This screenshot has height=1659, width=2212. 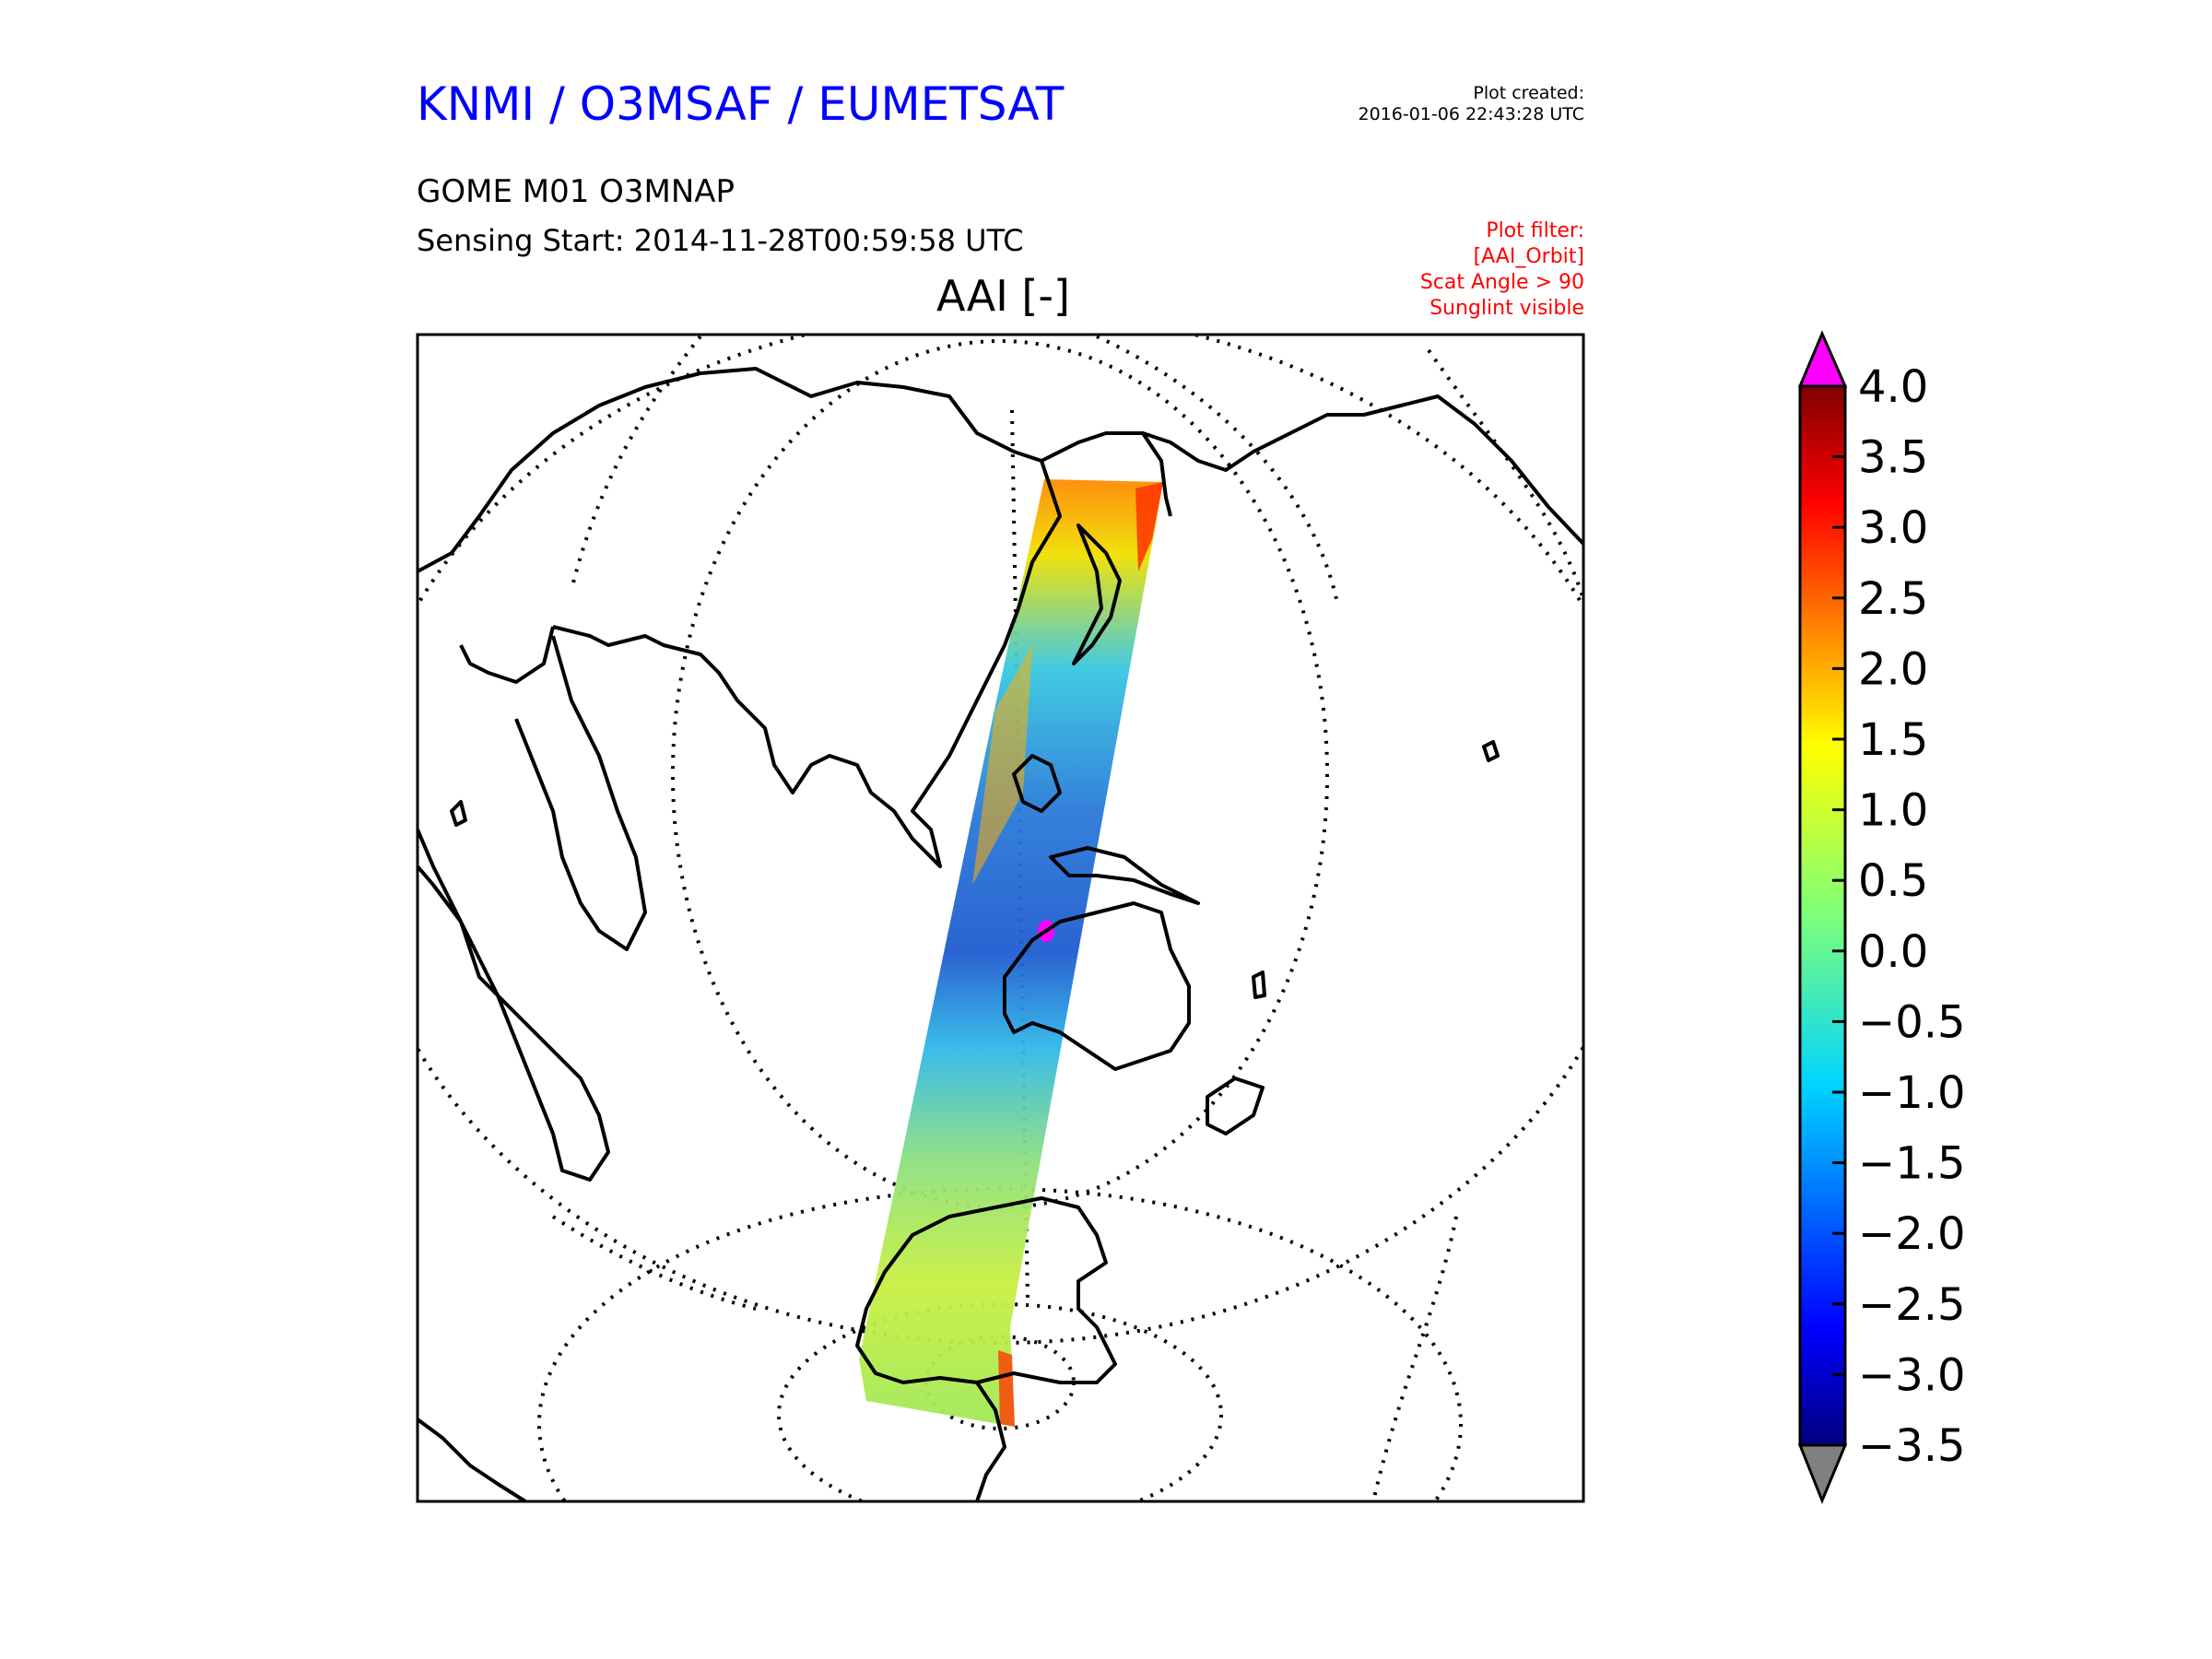 I want to click on colorbar-tick-label: 2.5, so click(x=1893, y=599).